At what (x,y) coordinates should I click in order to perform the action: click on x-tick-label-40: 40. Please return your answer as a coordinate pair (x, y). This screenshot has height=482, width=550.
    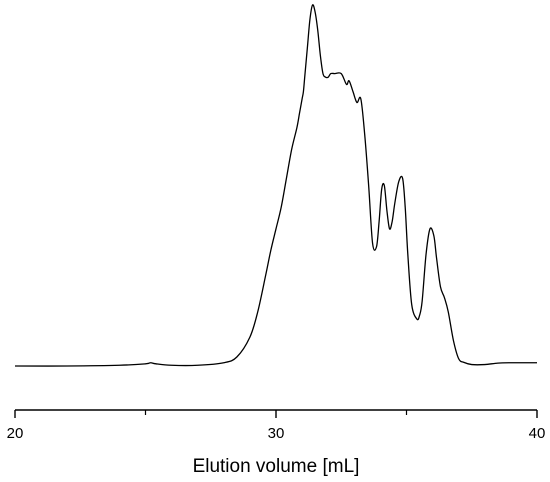
    Looking at the image, I should click on (537, 433).